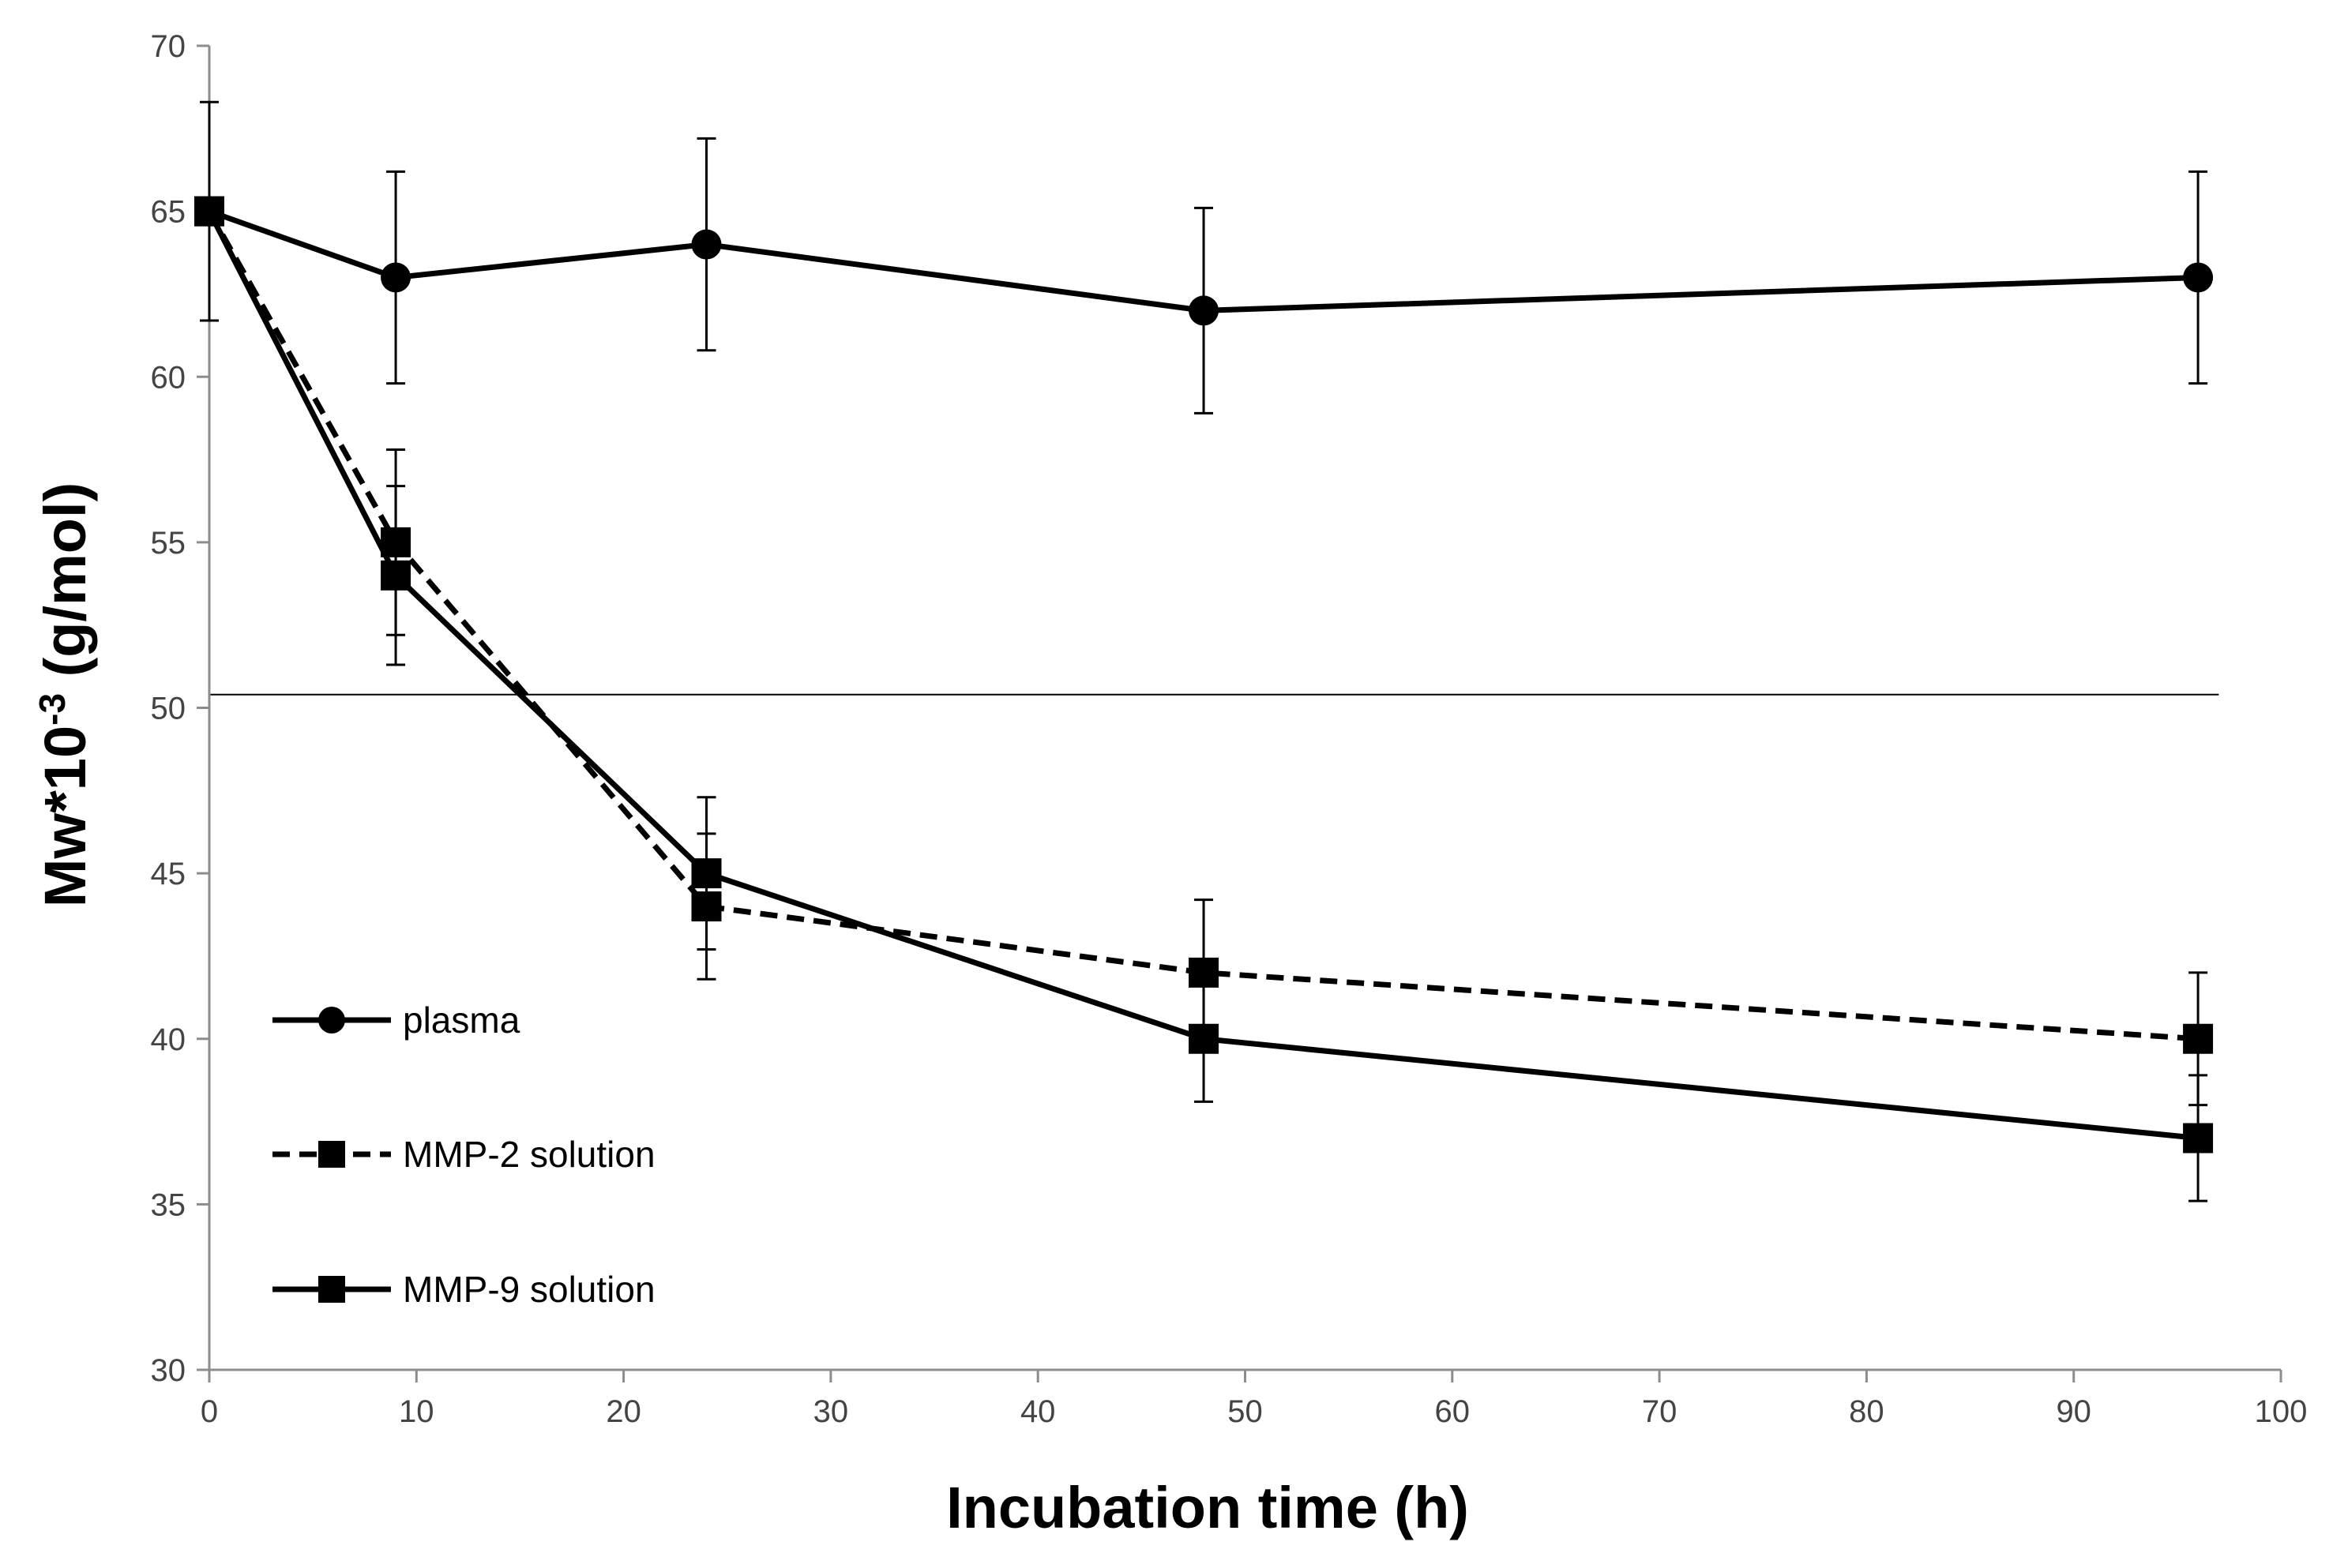 The image size is (2333, 1568). I want to click on x-tick-label: 60, so click(1453, 1411).